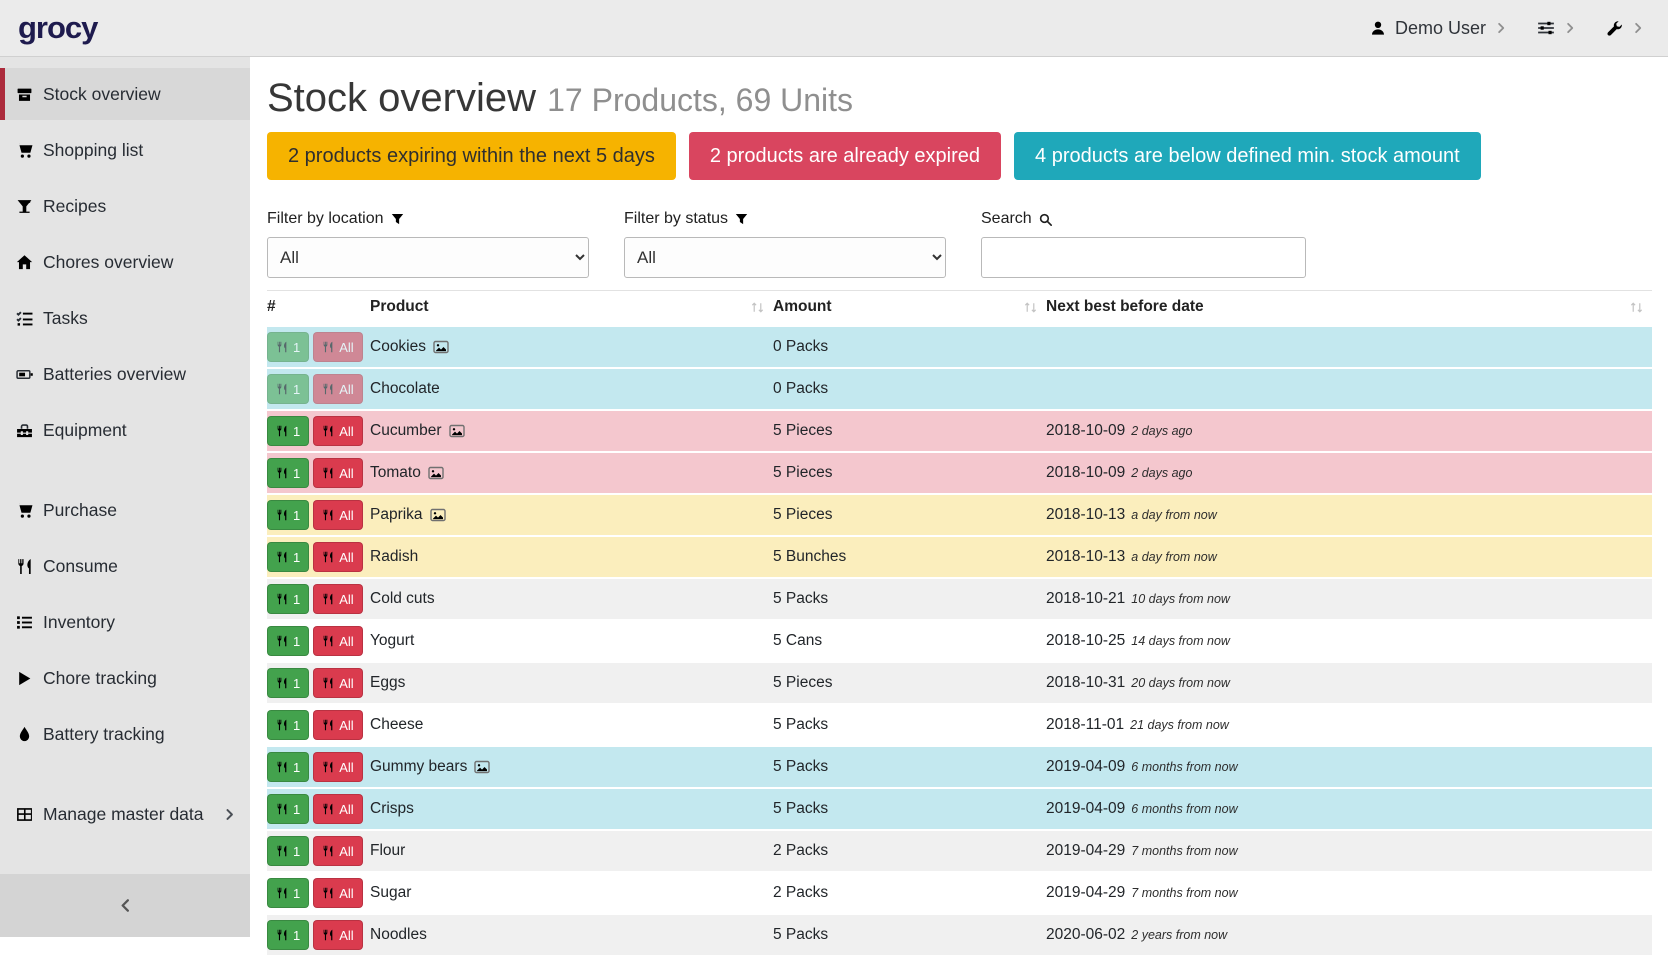  What do you see at coordinates (392, 640) in the screenshot?
I see `product-name: Yogurt` at bounding box center [392, 640].